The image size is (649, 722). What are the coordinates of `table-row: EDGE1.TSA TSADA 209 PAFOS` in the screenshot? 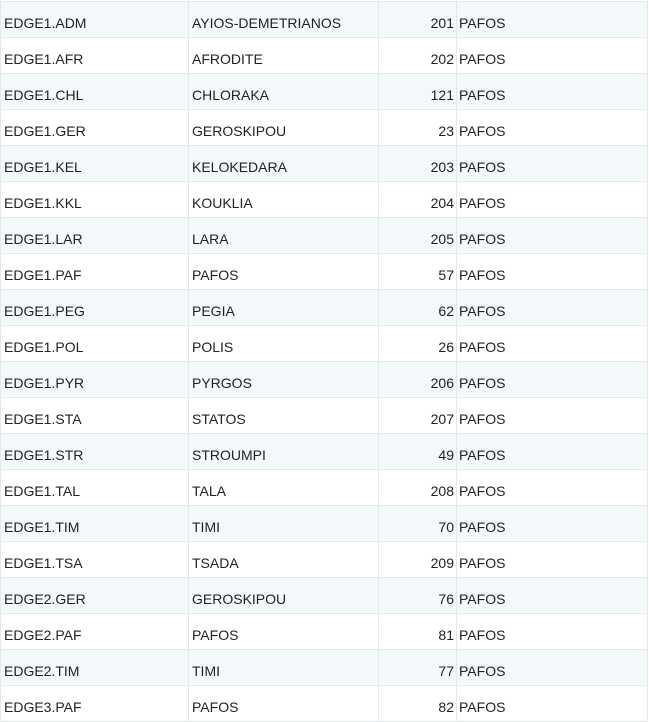 It's located at (324, 559).